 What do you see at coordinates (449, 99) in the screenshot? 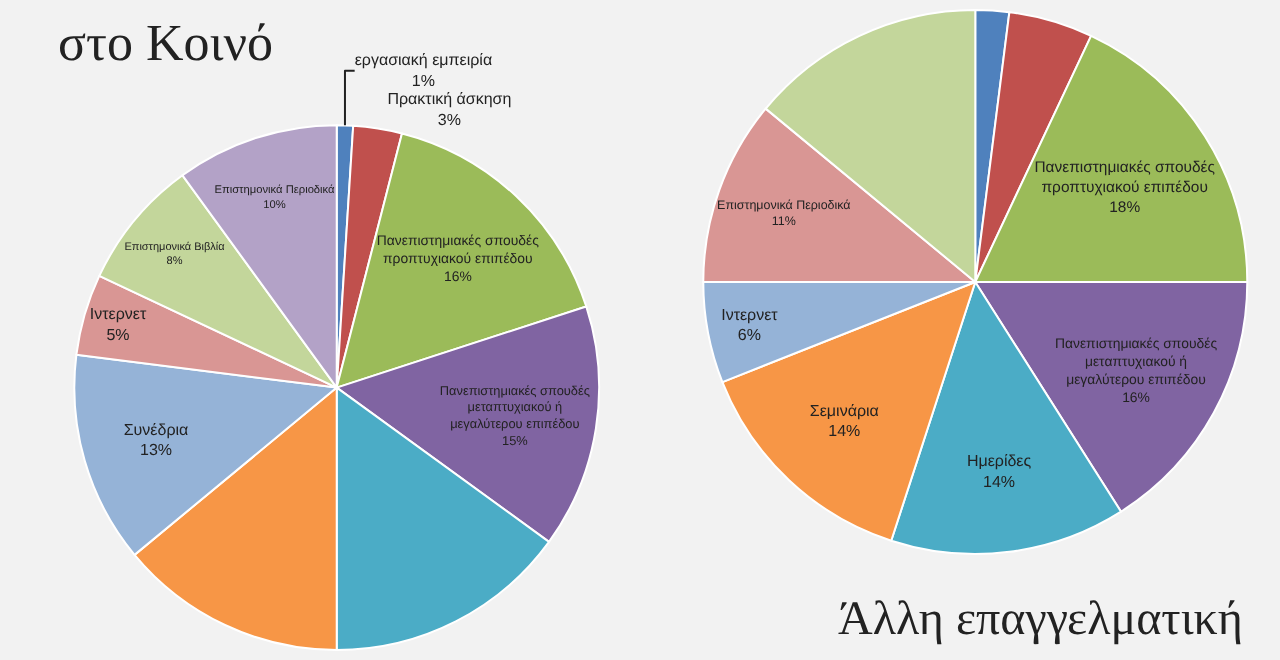
I see `slice-label: Πρακτική άσκηση` at bounding box center [449, 99].